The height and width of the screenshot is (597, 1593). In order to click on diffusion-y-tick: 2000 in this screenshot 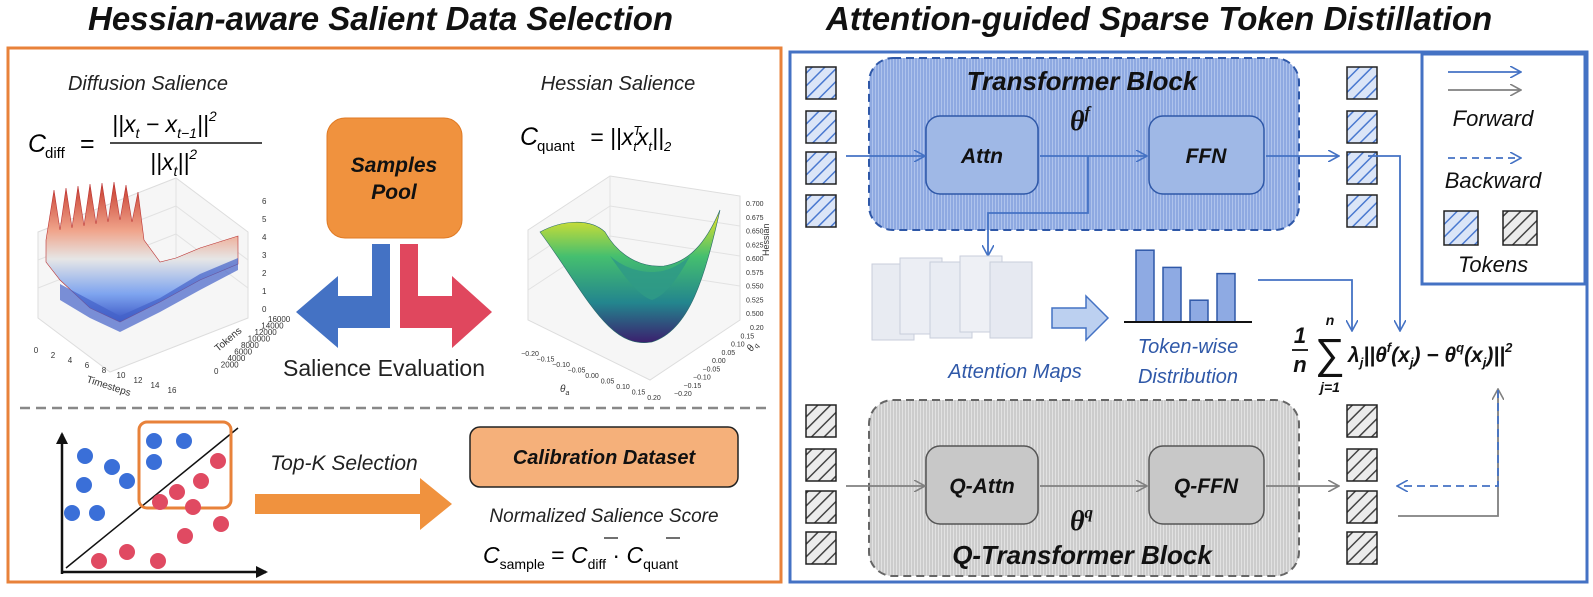, I will do `click(230, 365)`.